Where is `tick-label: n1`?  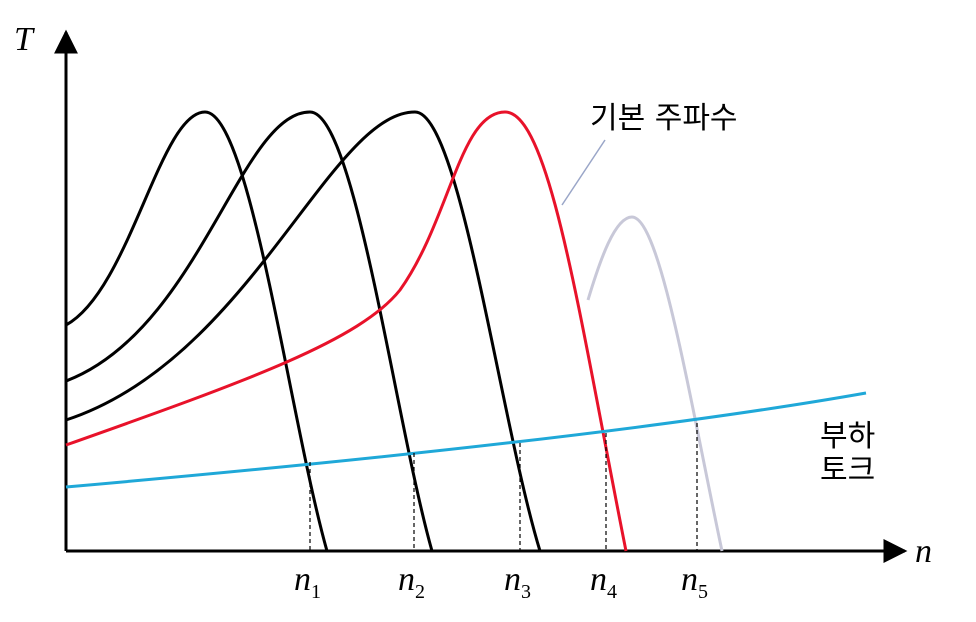
tick-label: n1 is located at coordinates (307, 582).